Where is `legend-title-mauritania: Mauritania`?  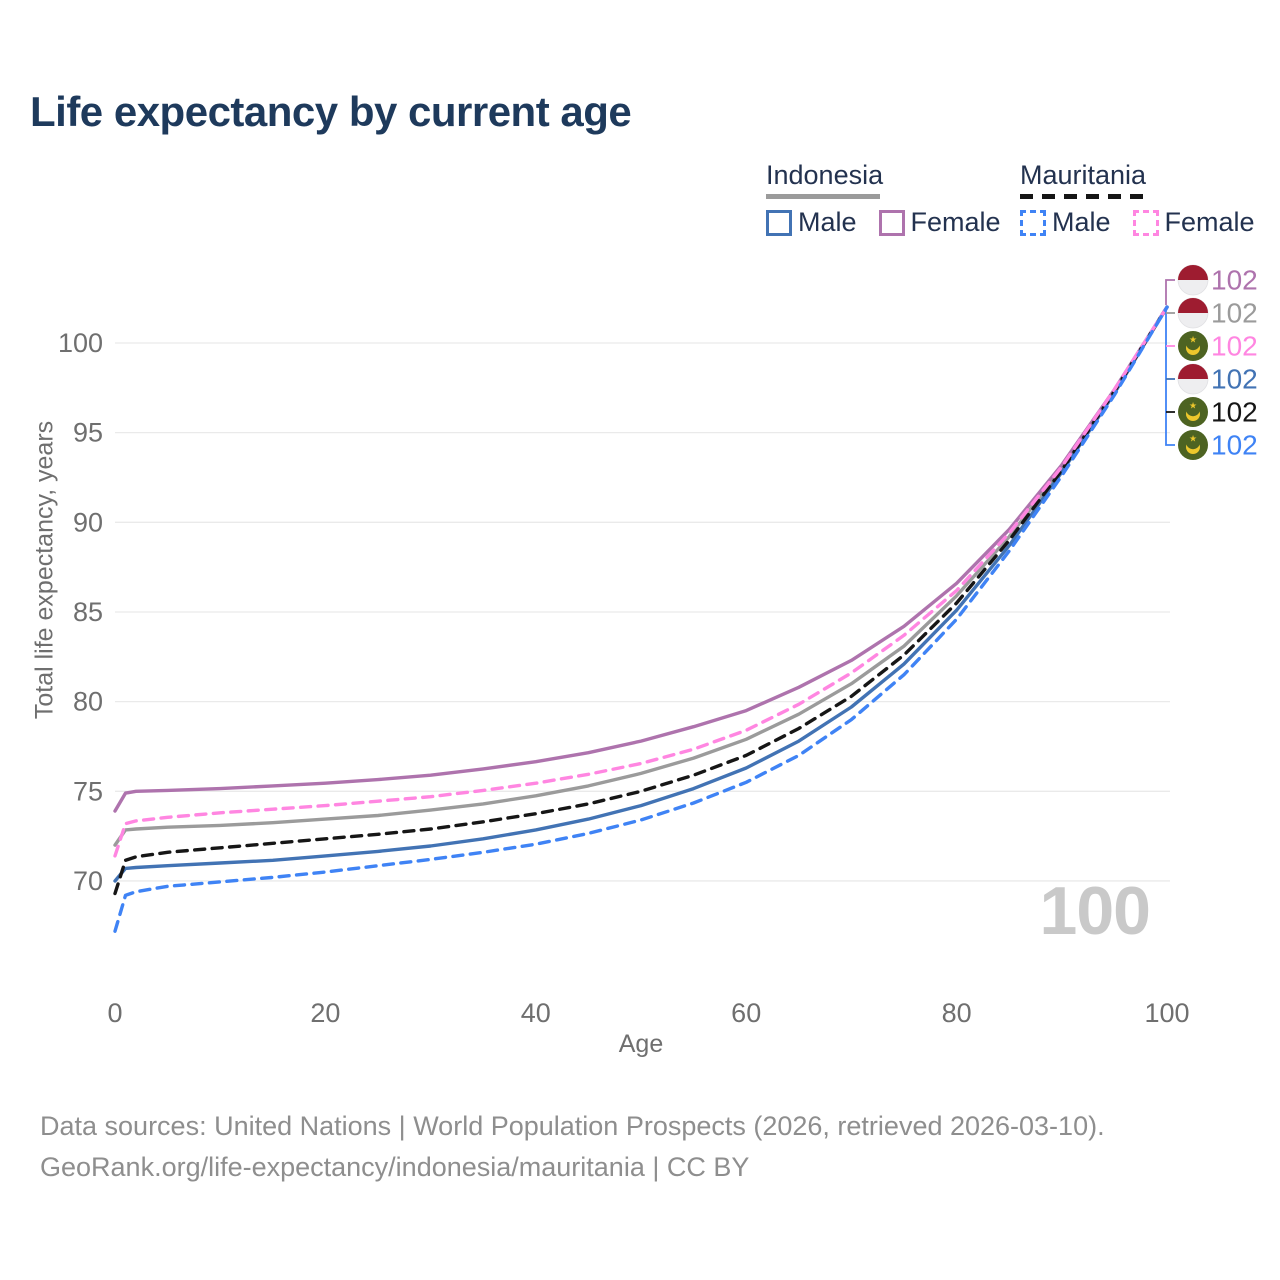 legend-title-mauritania: Mauritania is located at coordinates (1083, 175).